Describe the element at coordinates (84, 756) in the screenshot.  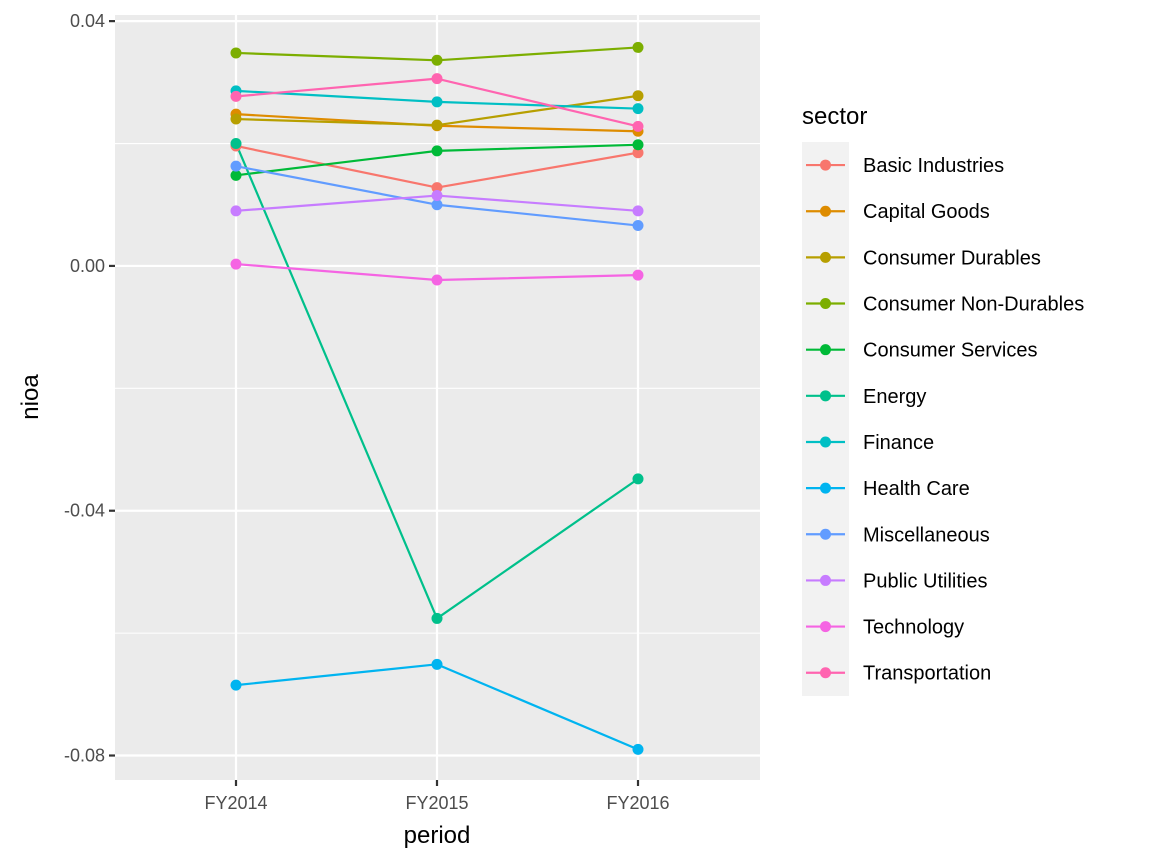
I see `y-tick-label: -0.08` at that location.